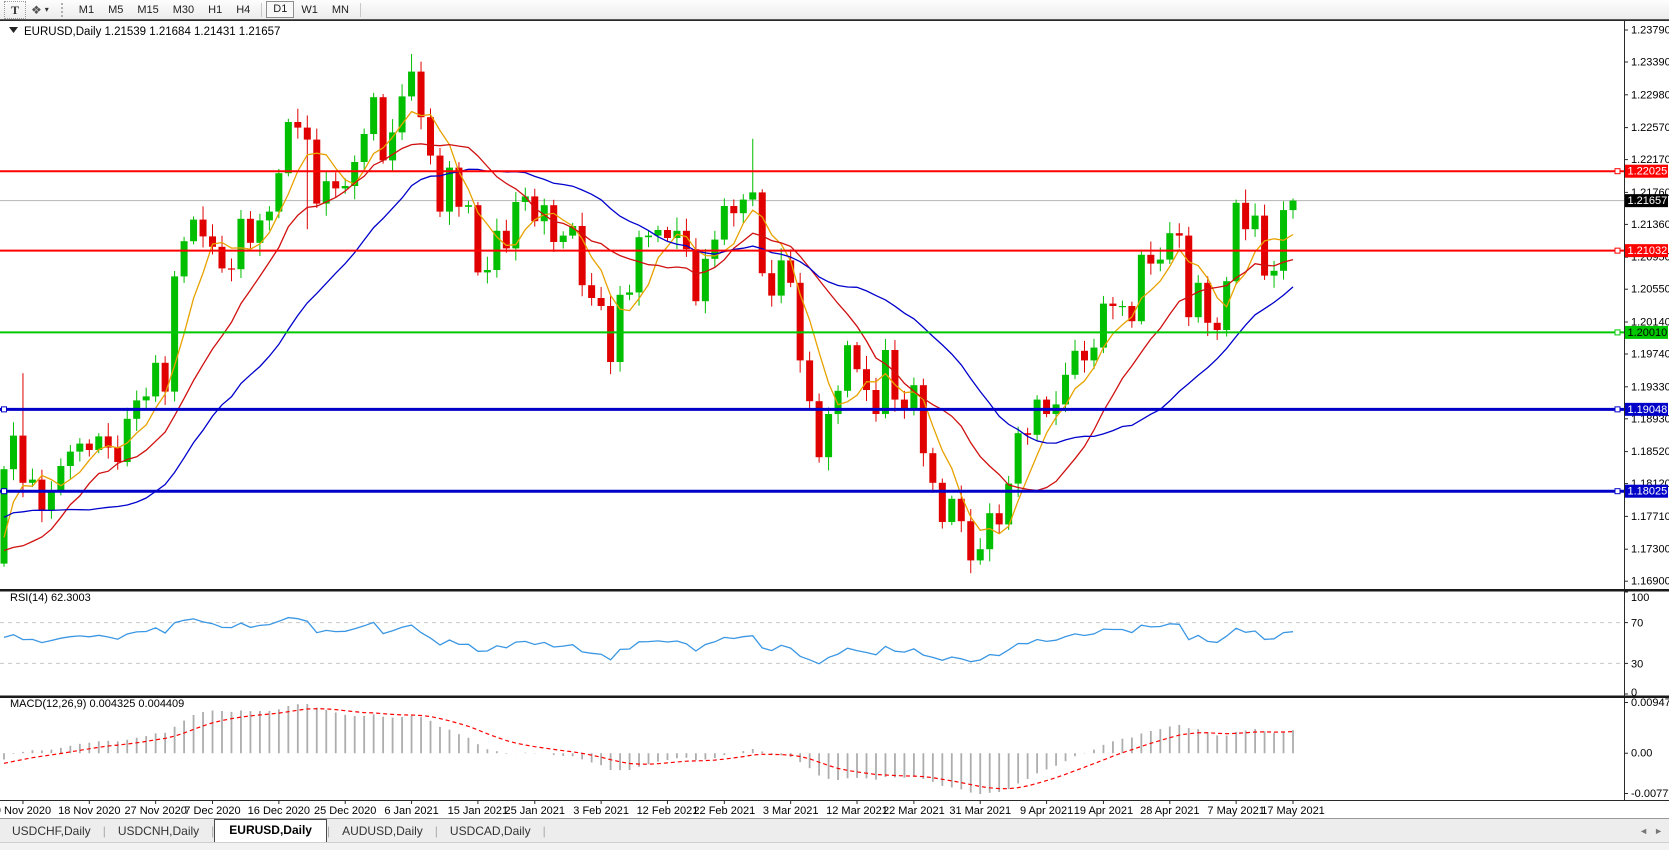  Describe the element at coordinates (1650, 128) in the screenshot. I see `price-tick-label: 1.22570` at that location.